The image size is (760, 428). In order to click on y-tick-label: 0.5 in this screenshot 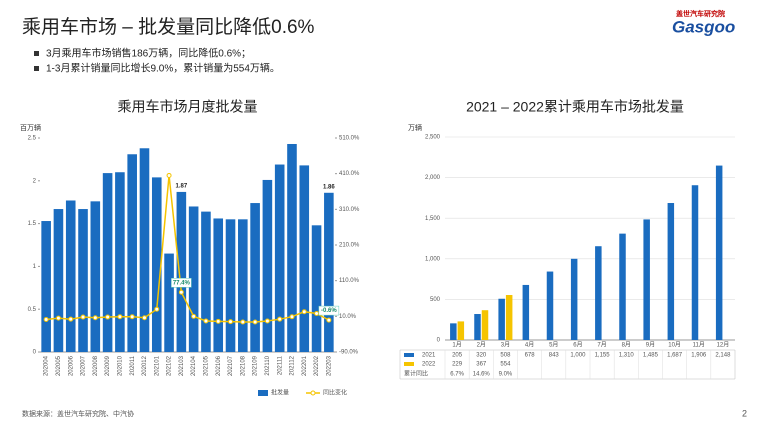, I will do `click(32, 310)`.